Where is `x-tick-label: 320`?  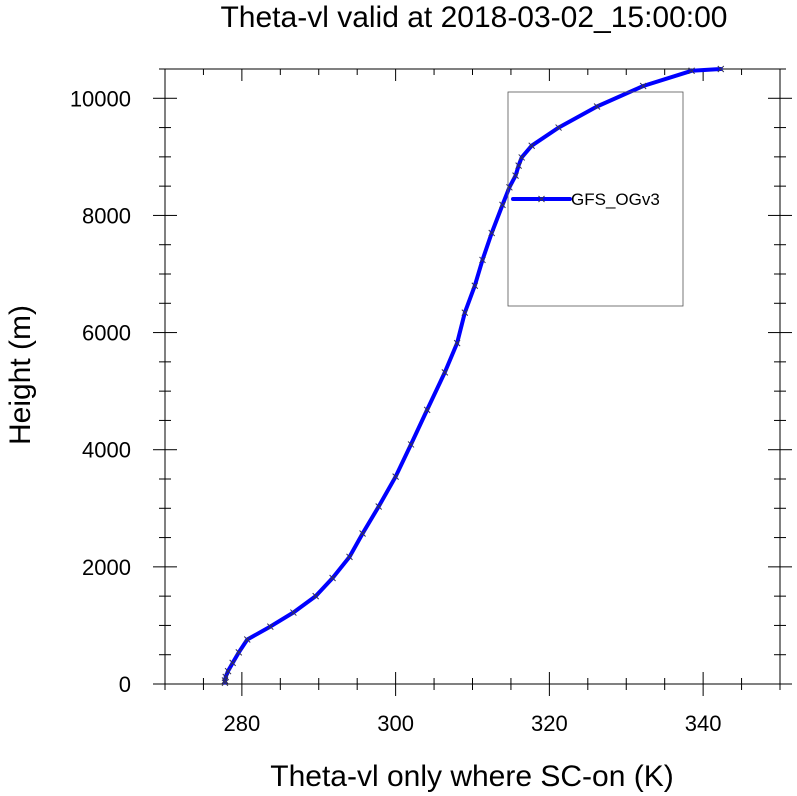
x-tick-label: 320 is located at coordinates (549, 723).